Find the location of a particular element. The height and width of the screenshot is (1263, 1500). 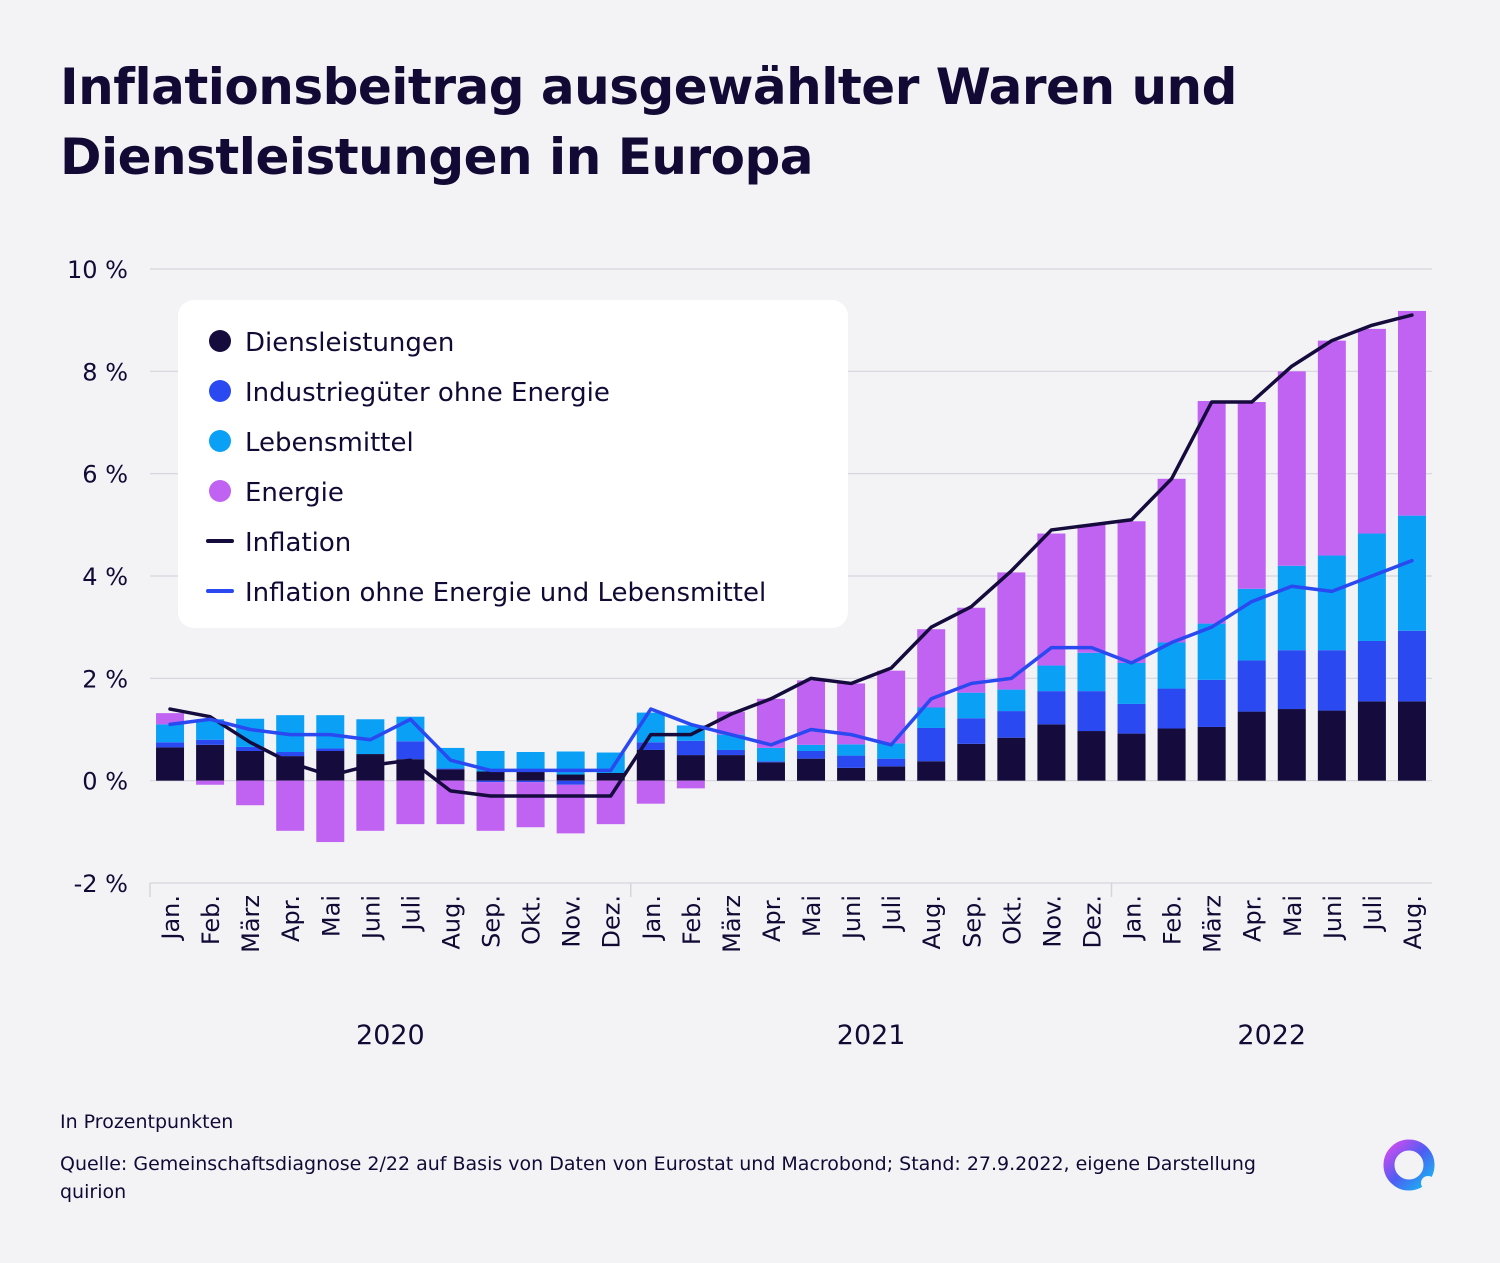

legend-label: Inflation is located at coordinates (298, 543).